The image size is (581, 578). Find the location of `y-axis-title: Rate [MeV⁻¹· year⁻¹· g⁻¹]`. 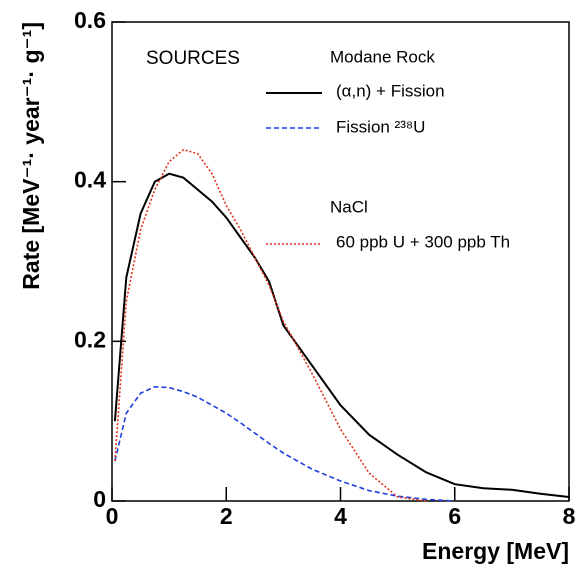

y-axis-title: Rate [MeV⁻¹· year⁻¹· g⁻¹] is located at coordinates (31, 156).